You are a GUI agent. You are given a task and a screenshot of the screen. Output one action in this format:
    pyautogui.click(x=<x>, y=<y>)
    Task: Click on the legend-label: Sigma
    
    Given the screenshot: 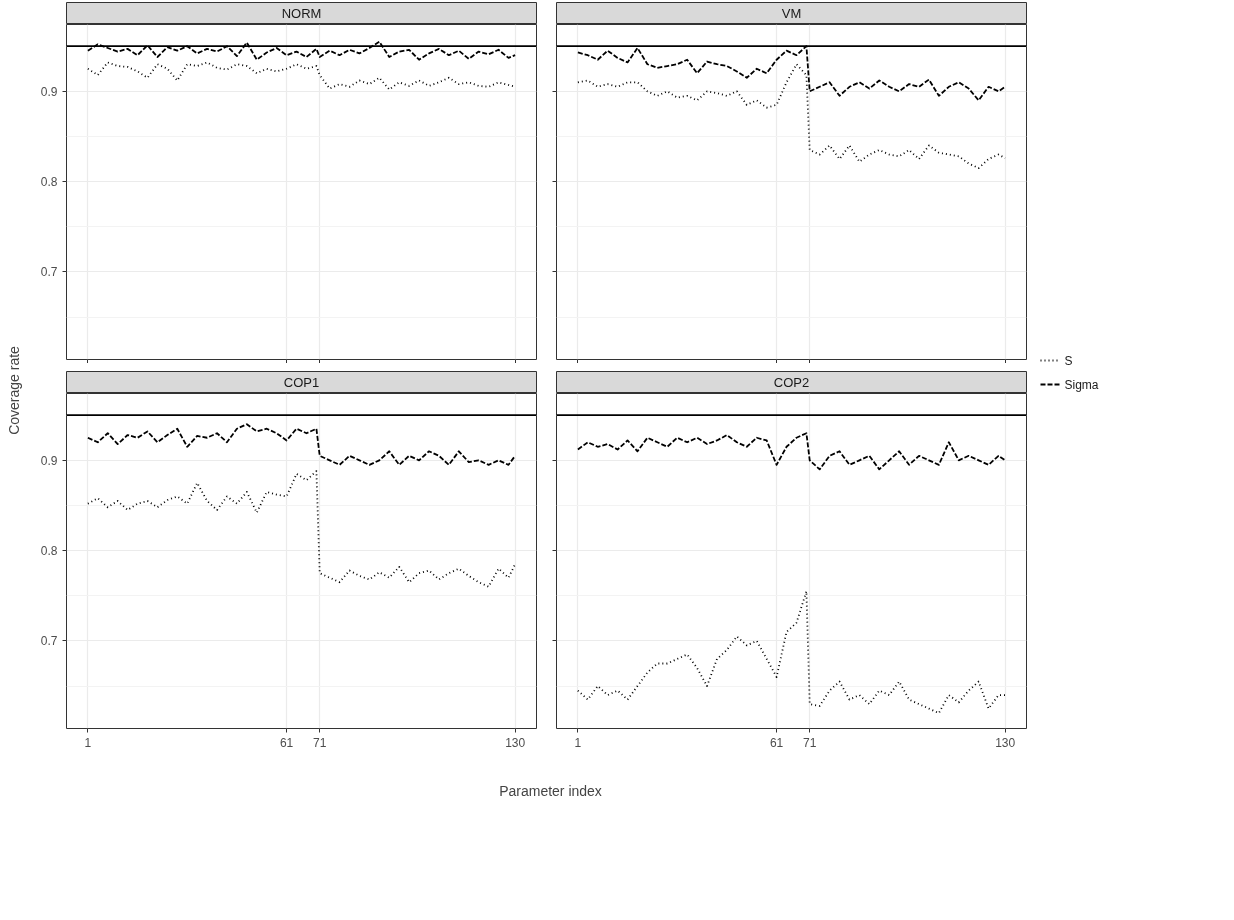 What is the action you would take?
    pyautogui.click(x=1081, y=384)
    